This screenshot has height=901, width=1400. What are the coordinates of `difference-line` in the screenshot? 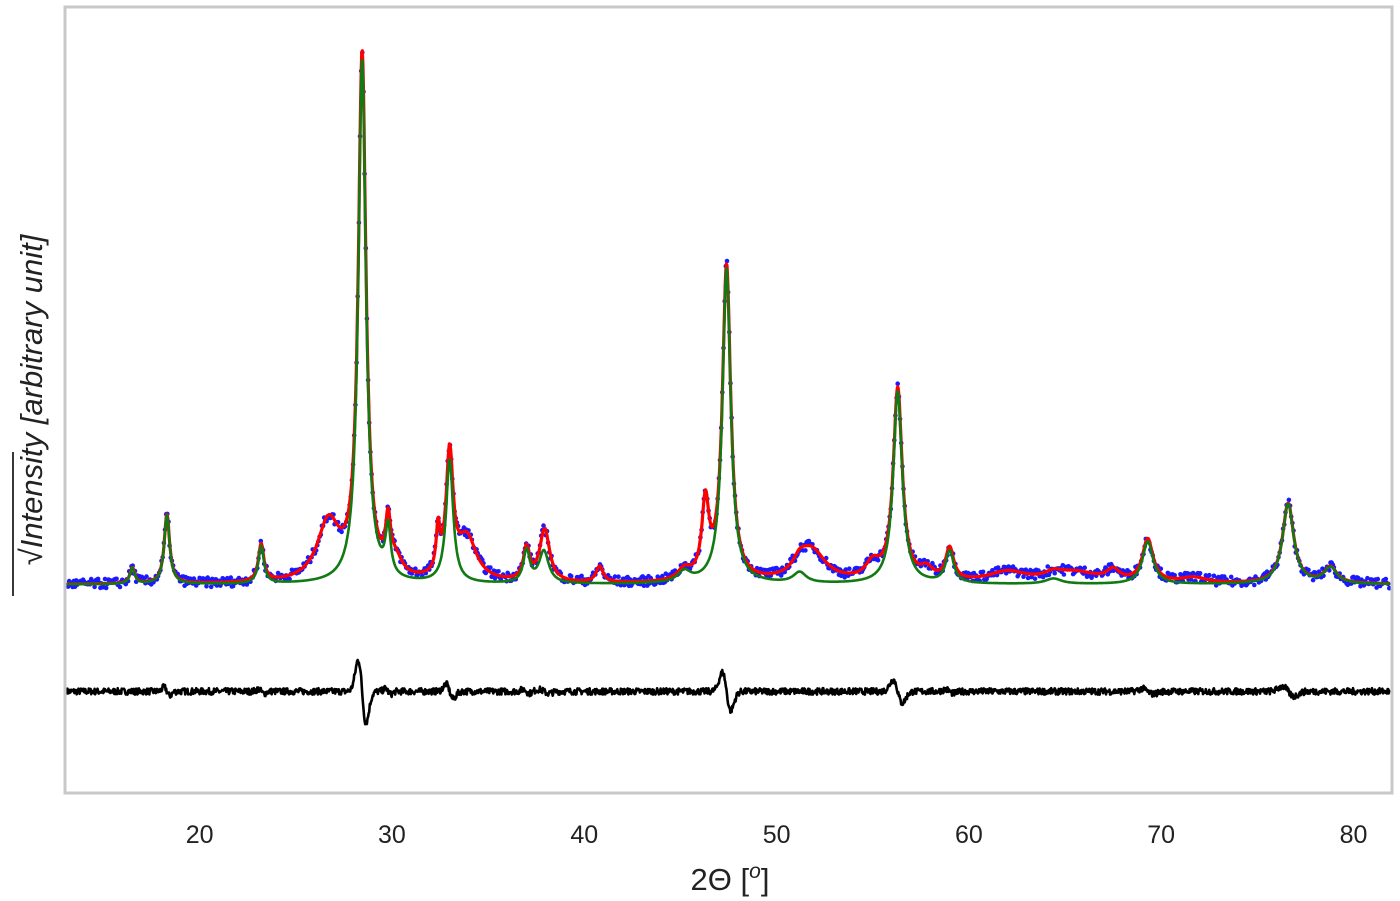 It's located at (728, 692).